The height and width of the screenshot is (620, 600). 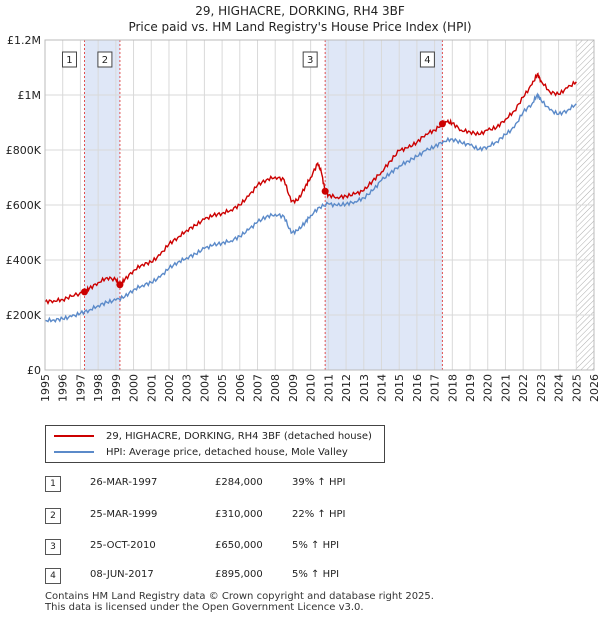 What do you see at coordinates (594, 388) in the screenshot?
I see `x-tick-label: 2026` at bounding box center [594, 388].